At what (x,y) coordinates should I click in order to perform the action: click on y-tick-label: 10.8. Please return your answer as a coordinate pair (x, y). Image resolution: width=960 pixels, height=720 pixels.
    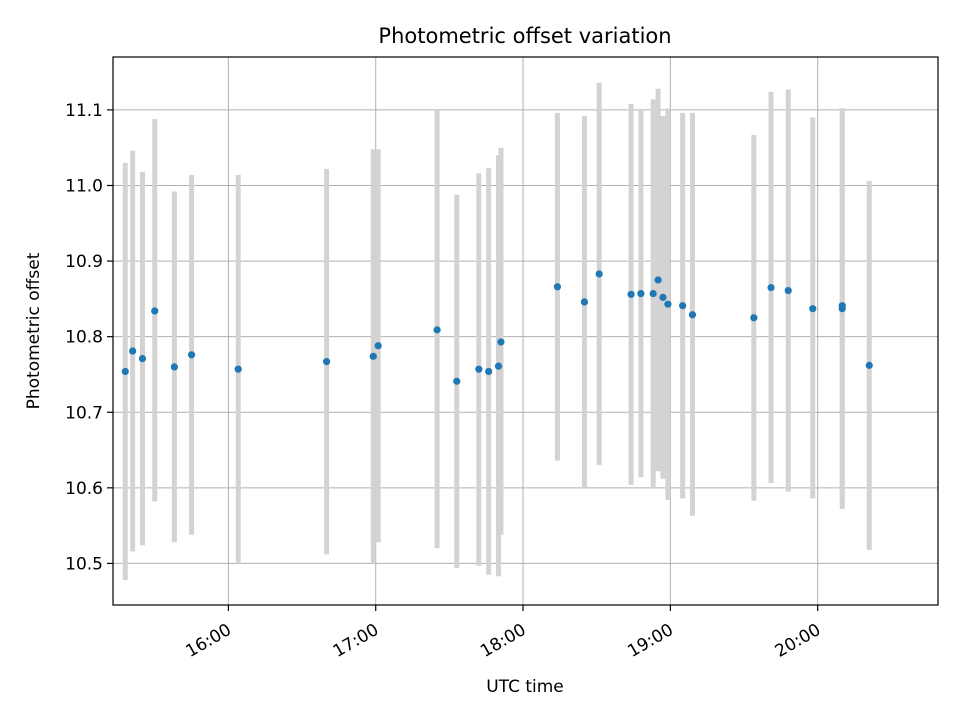
    Looking at the image, I should click on (84, 338).